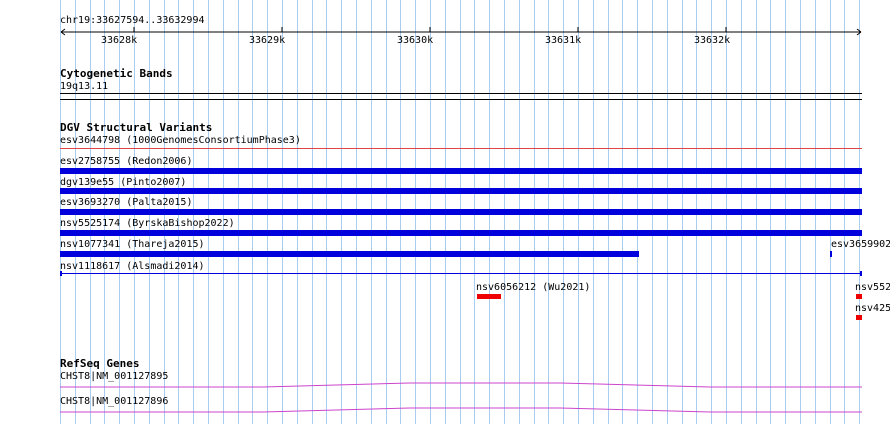  What do you see at coordinates (461, 273) in the screenshot?
I see `variant-feature-nsv1118617` at bounding box center [461, 273].